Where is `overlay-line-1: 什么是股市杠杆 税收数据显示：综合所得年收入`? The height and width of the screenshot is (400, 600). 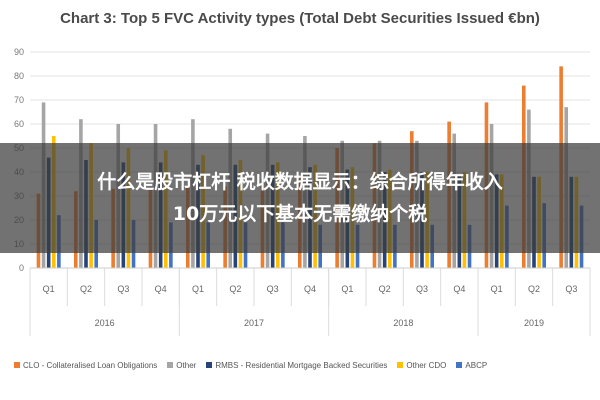
overlay-line-1: 什么是股市杠杆 税收数据显示：综合所得年收入 is located at coordinates (300, 182).